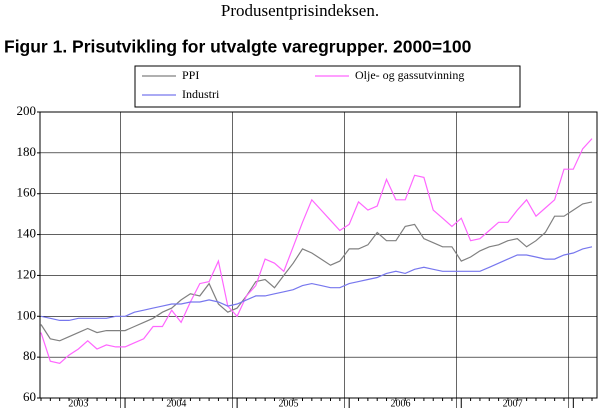 The image size is (600, 409). I want to click on y-tick-label: 200, so click(27, 110).